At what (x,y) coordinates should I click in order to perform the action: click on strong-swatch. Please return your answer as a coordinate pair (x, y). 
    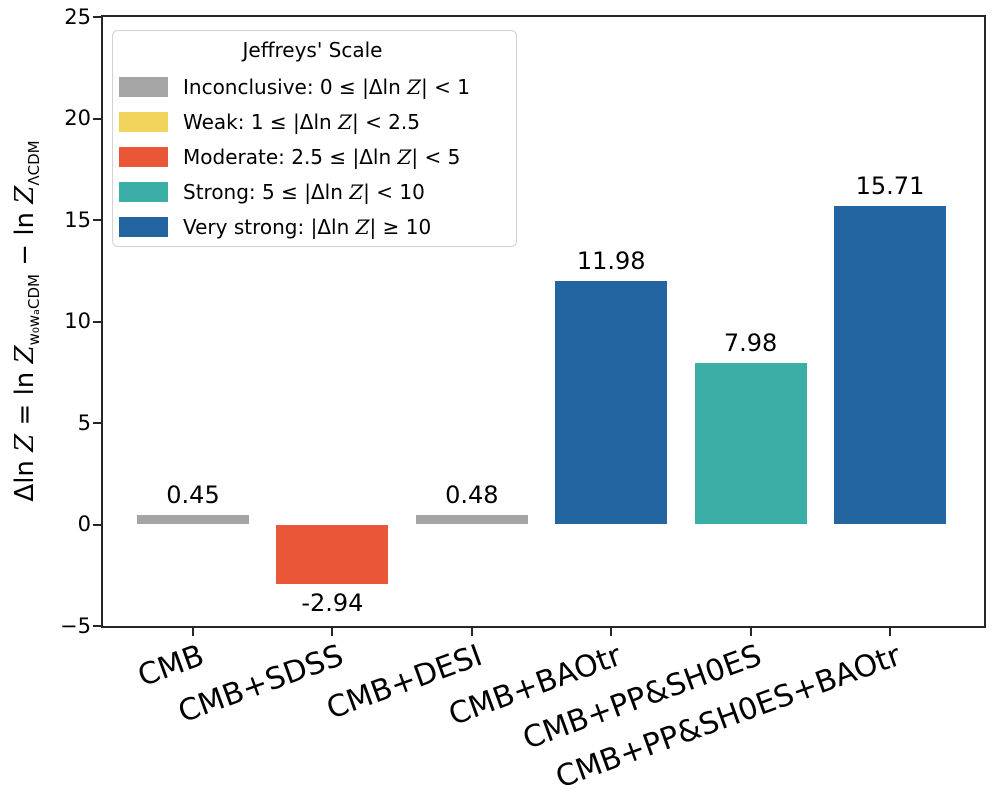
    Looking at the image, I should click on (143, 192).